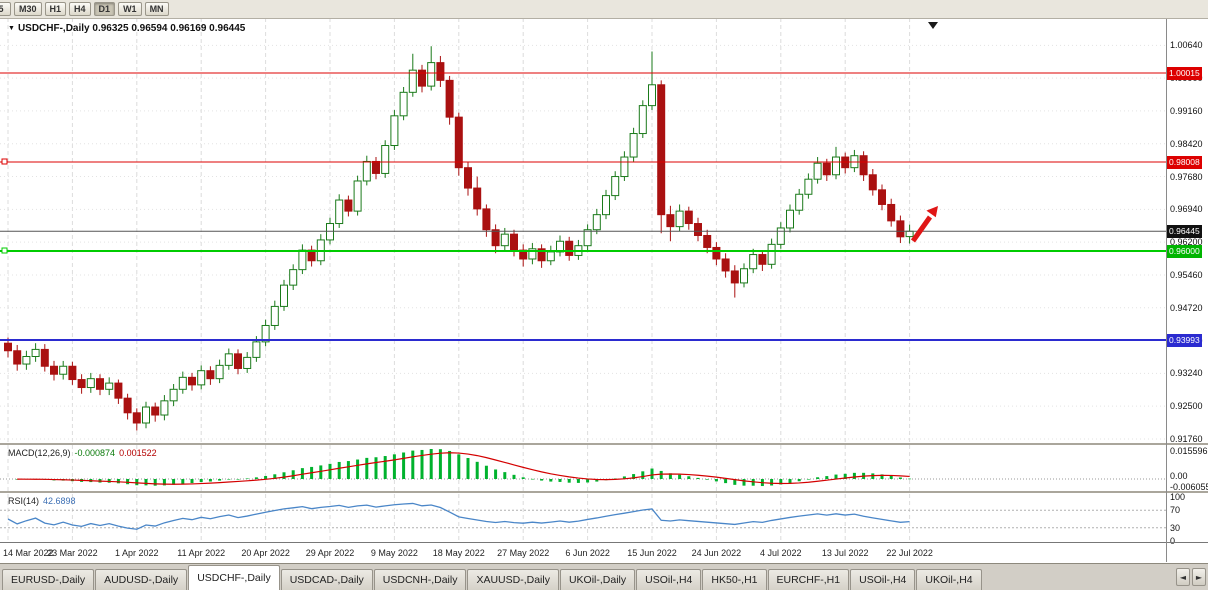 The image size is (1208, 590). What do you see at coordinates (80, 9) in the screenshot?
I see `timeframe-button-h4: H4` at bounding box center [80, 9].